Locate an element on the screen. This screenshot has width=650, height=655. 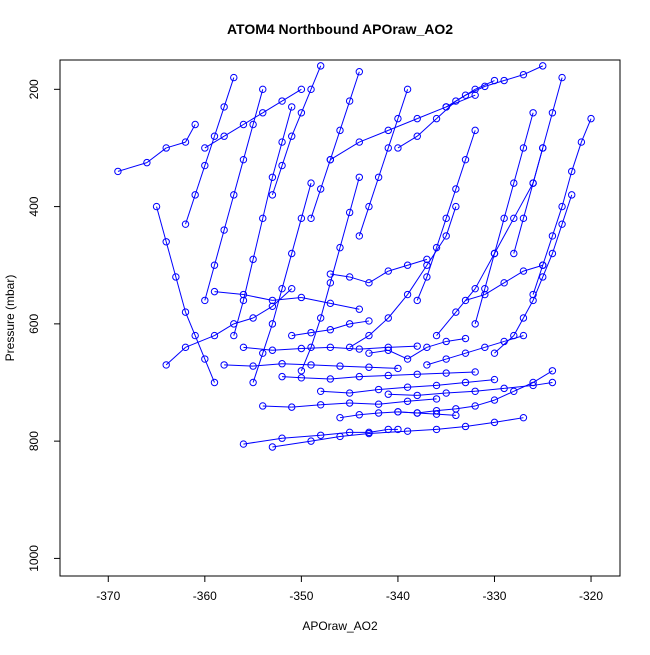
y-tick-label: 400 is located at coordinates (34, 206).